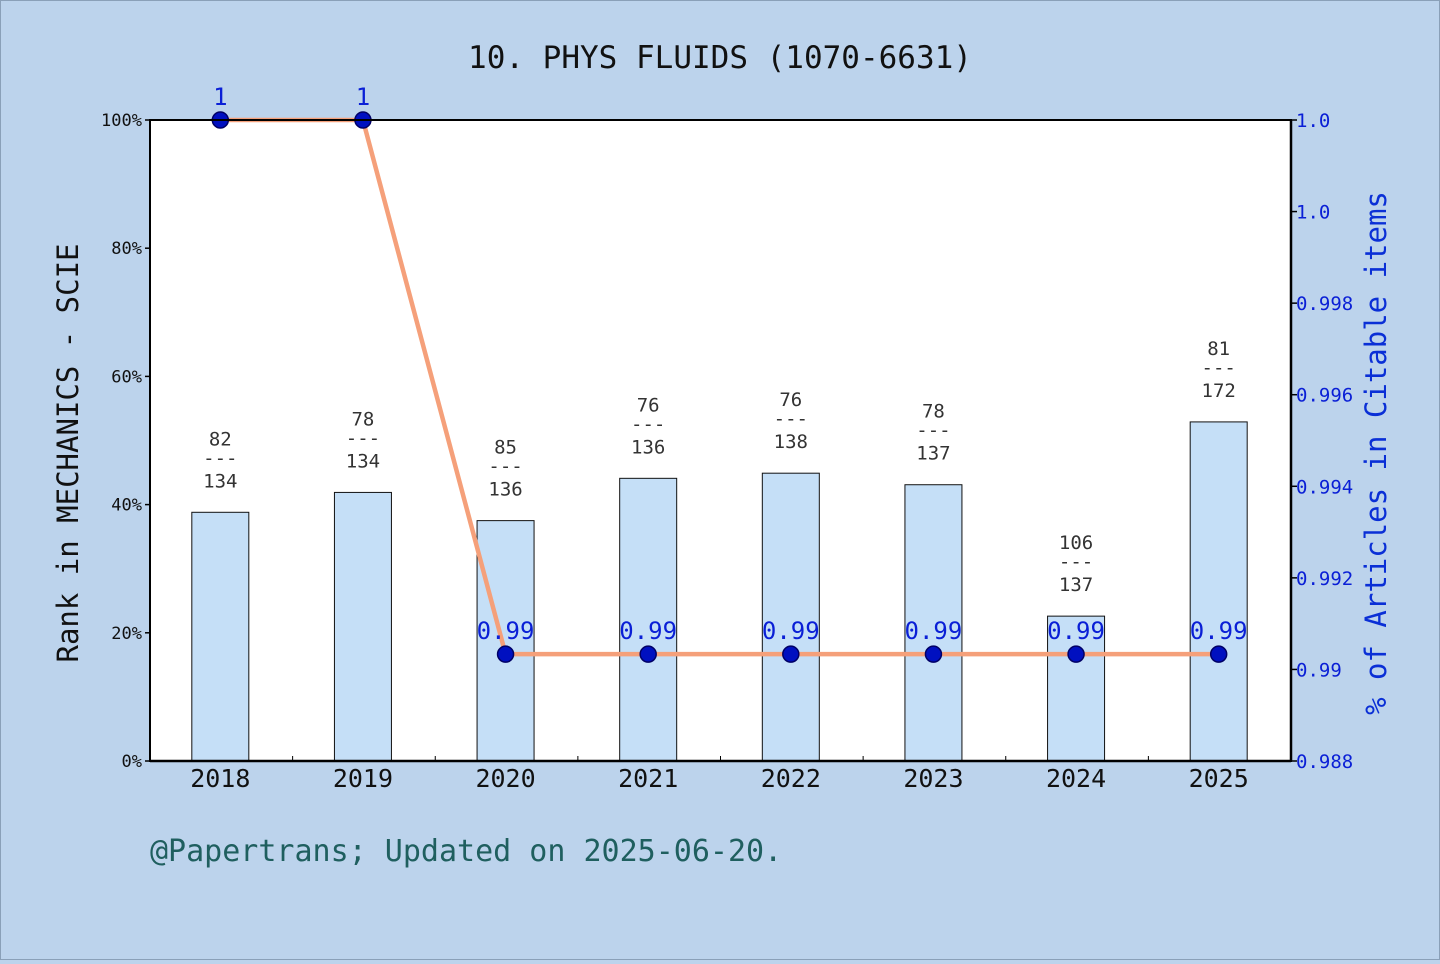 This screenshot has height=964, width=1440. I want to click on line-point-2020, so click(505, 654).